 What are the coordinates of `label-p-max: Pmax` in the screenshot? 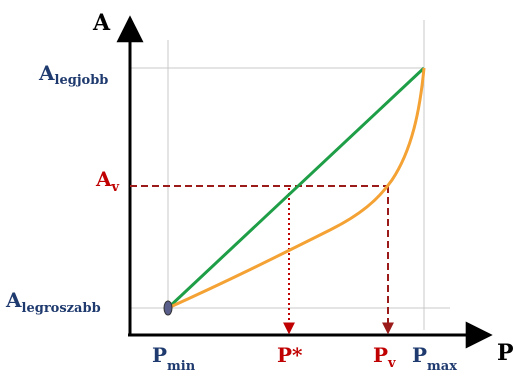 It's located at (434, 358).